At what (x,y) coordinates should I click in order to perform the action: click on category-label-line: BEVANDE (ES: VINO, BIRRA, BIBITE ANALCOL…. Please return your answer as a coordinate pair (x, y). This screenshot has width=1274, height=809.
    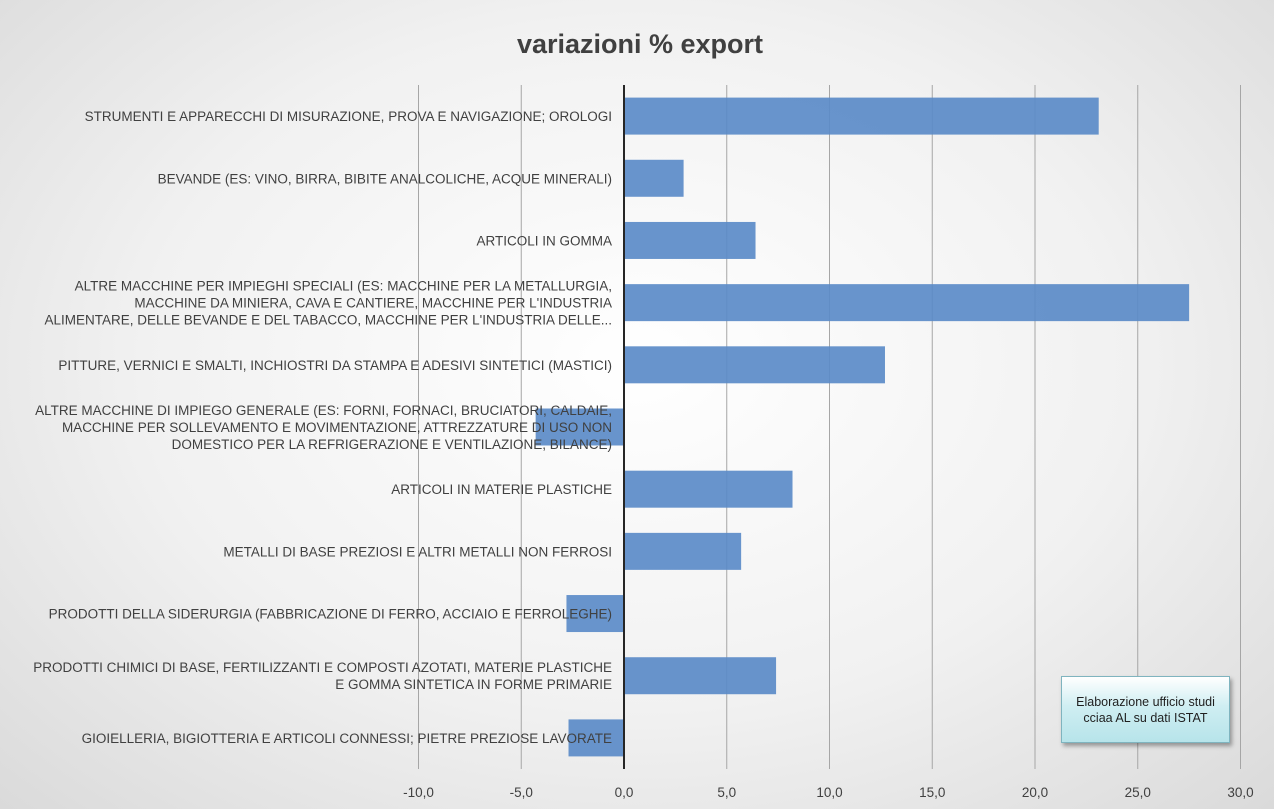
    Looking at the image, I should click on (385, 178).